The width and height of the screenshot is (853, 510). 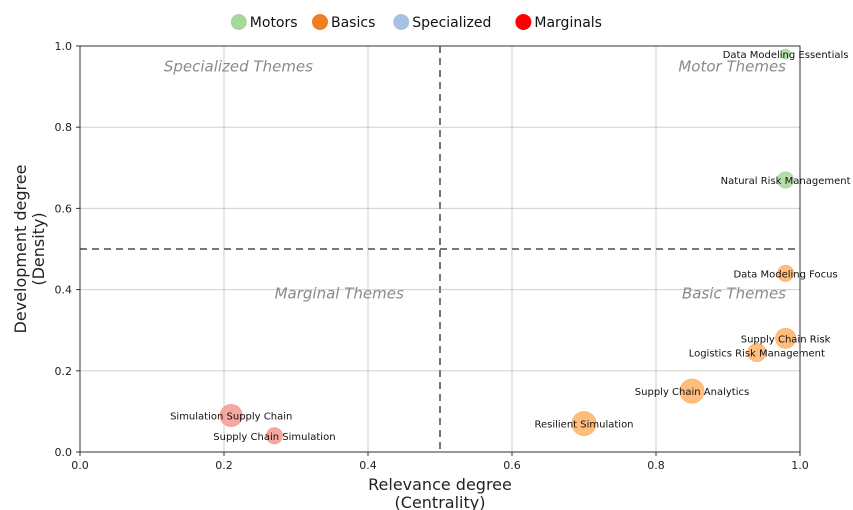 What do you see at coordinates (339, 294) in the screenshot?
I see `quadrant-label: Marginal Themes` at bounding box center [339, 294].